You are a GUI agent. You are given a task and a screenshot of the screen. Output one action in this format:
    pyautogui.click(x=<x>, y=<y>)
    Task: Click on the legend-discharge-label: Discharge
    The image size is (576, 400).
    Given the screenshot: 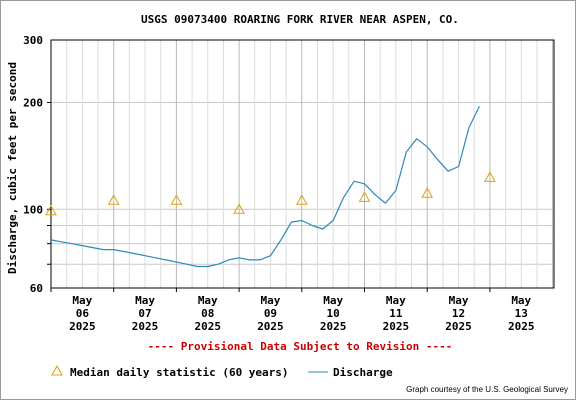 What is the action you would take?
    pyautogui.click(x=363, y=372)
    